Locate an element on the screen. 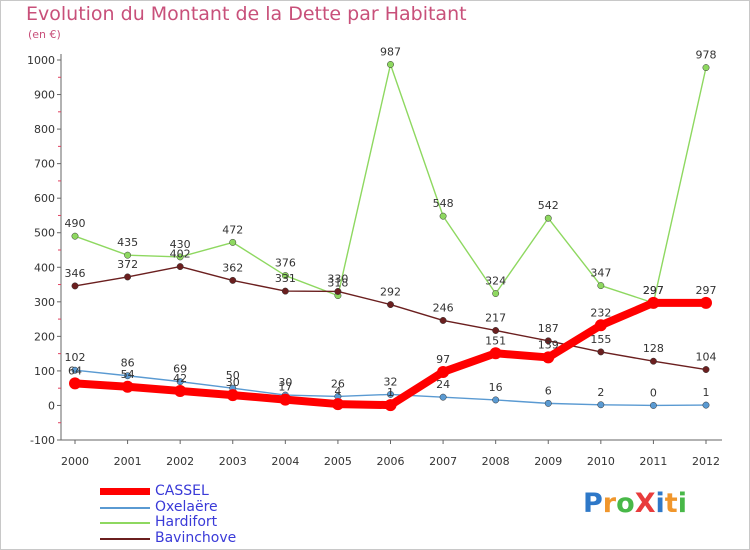  y-tick-label: 0 is located at coordinates (51, 405).